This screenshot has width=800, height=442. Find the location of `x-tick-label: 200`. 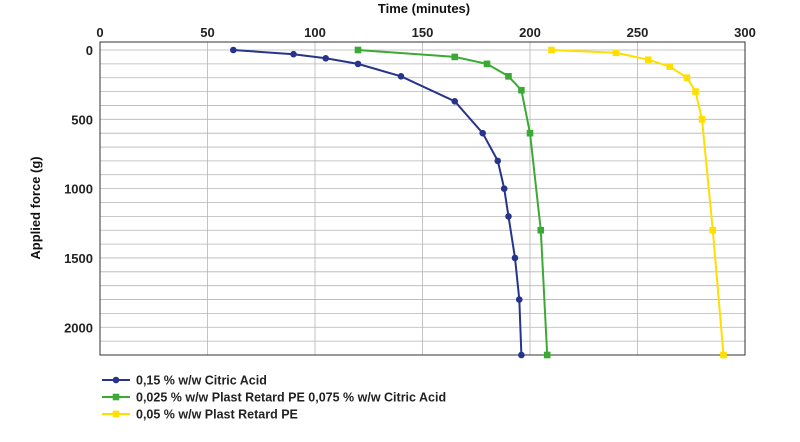

x-tick-label: 200 is located at coordinates (530, 32).